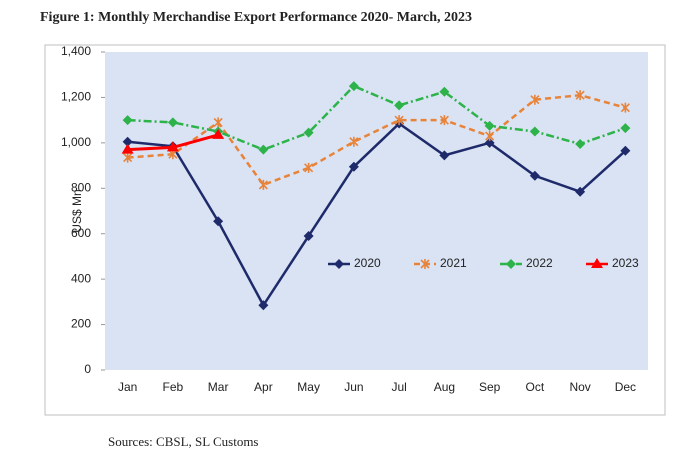  Describe the element at coordinates (218, 387) in the screenshot. I see `x-tick-label: Mar` at that location.